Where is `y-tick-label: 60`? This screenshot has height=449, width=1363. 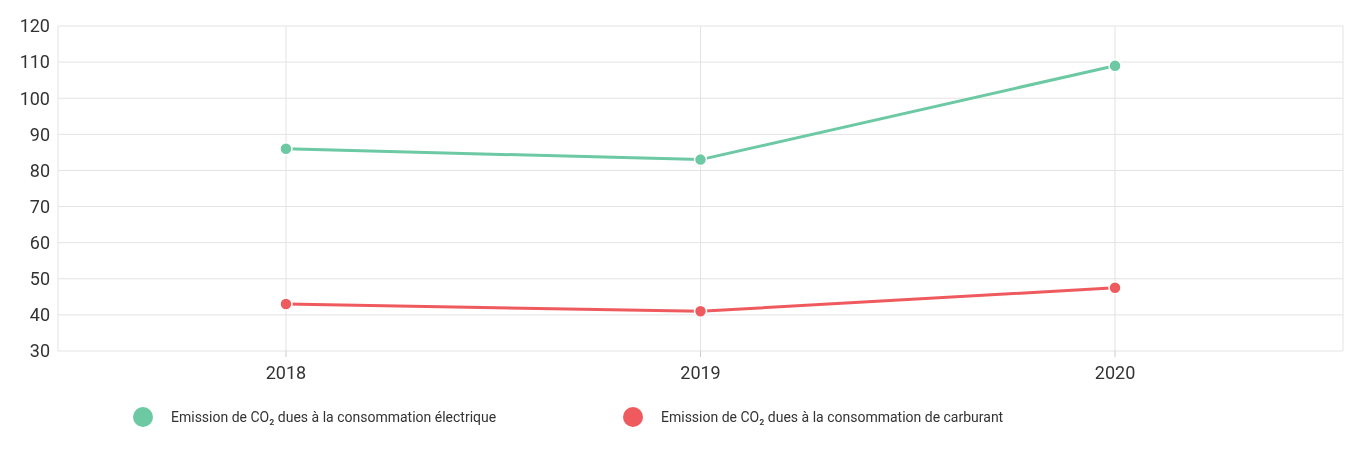 y-tick-label: 60 is located at coordinates (39, 242).